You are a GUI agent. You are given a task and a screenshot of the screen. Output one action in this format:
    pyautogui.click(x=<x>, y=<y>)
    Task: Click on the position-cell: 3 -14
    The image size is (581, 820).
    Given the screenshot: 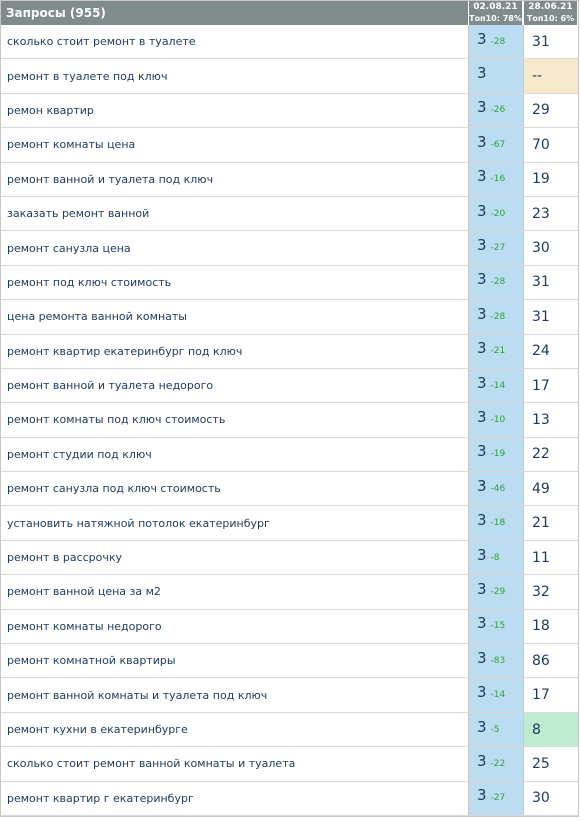 What is the action you would take?
    pyautogui.click(x=495, y=695)
    